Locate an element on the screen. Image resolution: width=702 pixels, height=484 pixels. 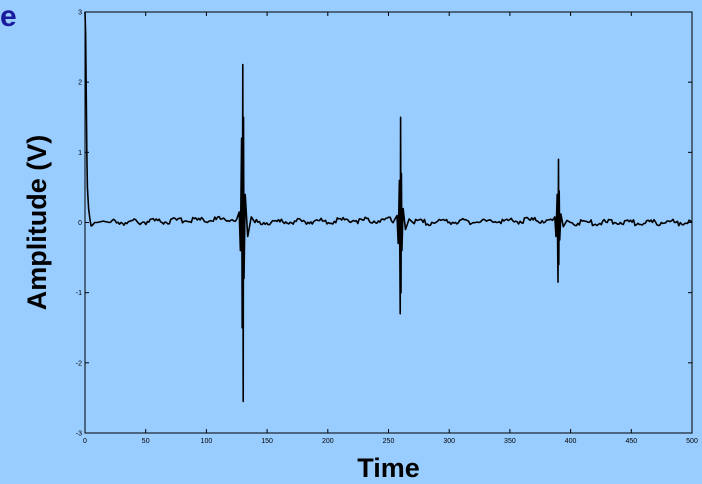
x-tick-label: 500 is located at coordinates (692, 441).